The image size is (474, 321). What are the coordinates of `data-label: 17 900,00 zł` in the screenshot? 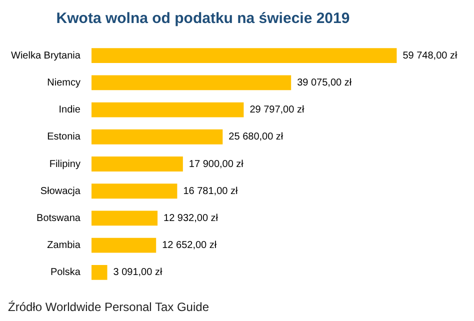 It's located at (216, 164).